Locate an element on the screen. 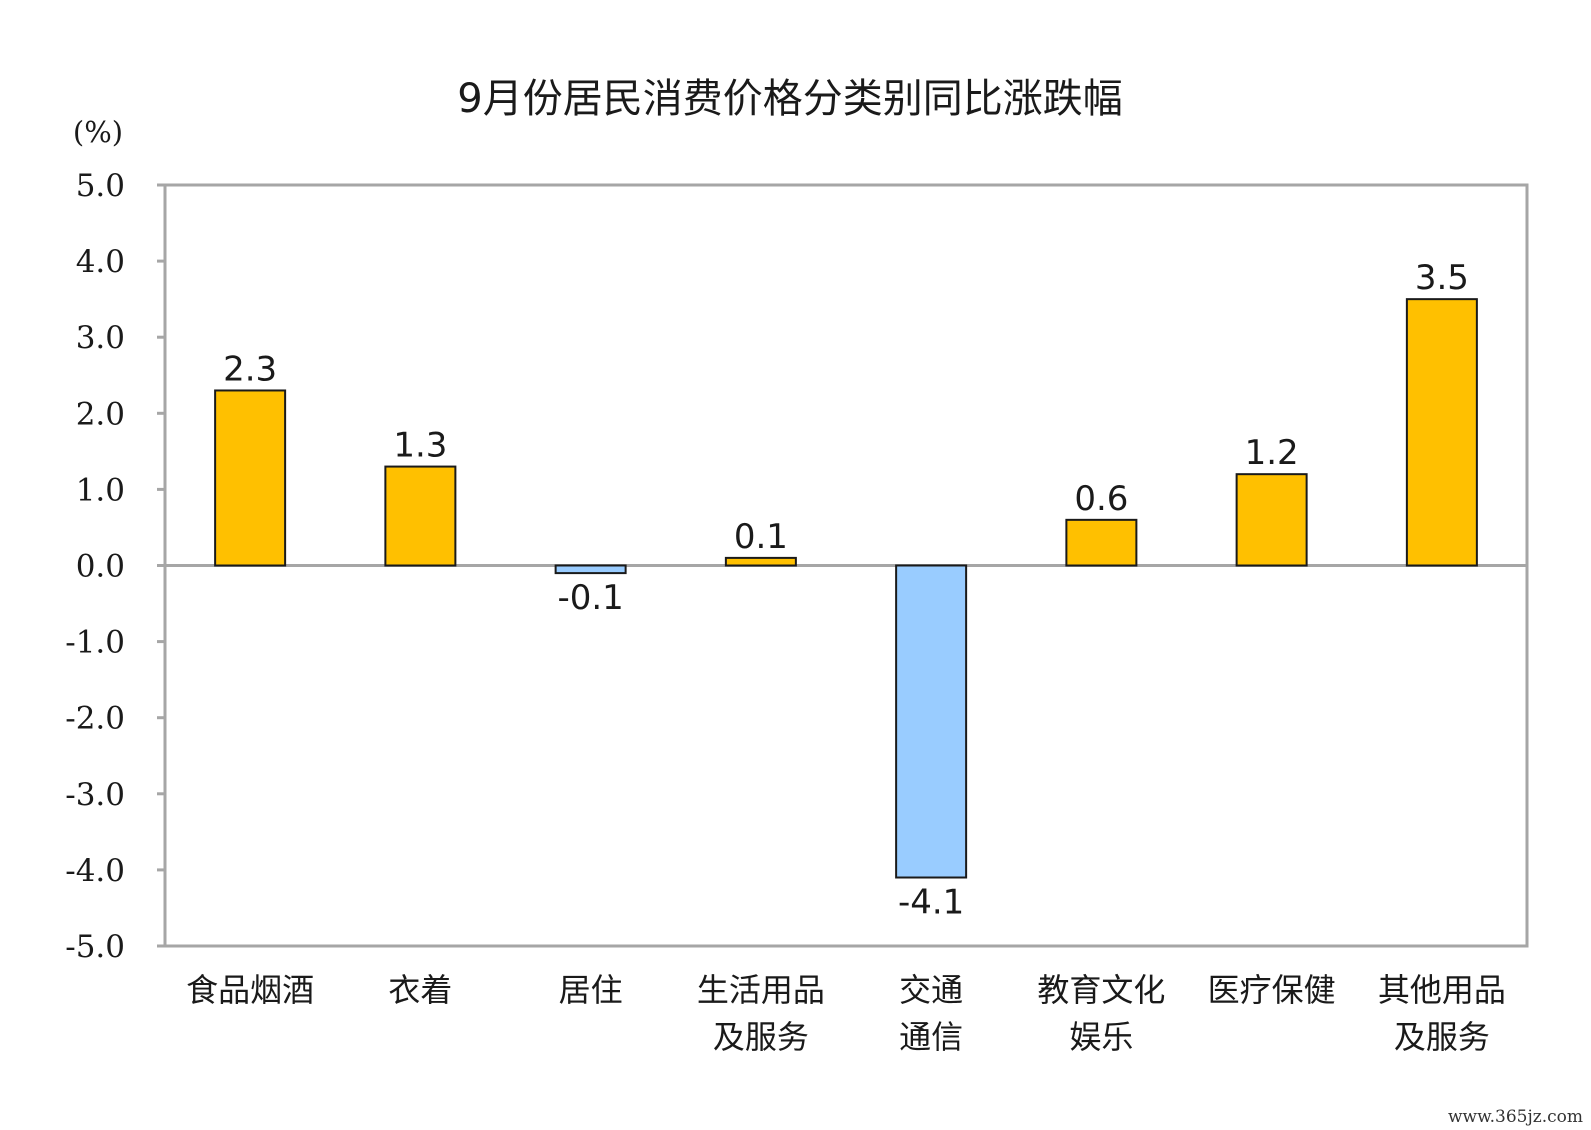 The height and width of the screenshot is (1130, 1591). y-tick-label: 5.0 is located at coordinates (100, 186).